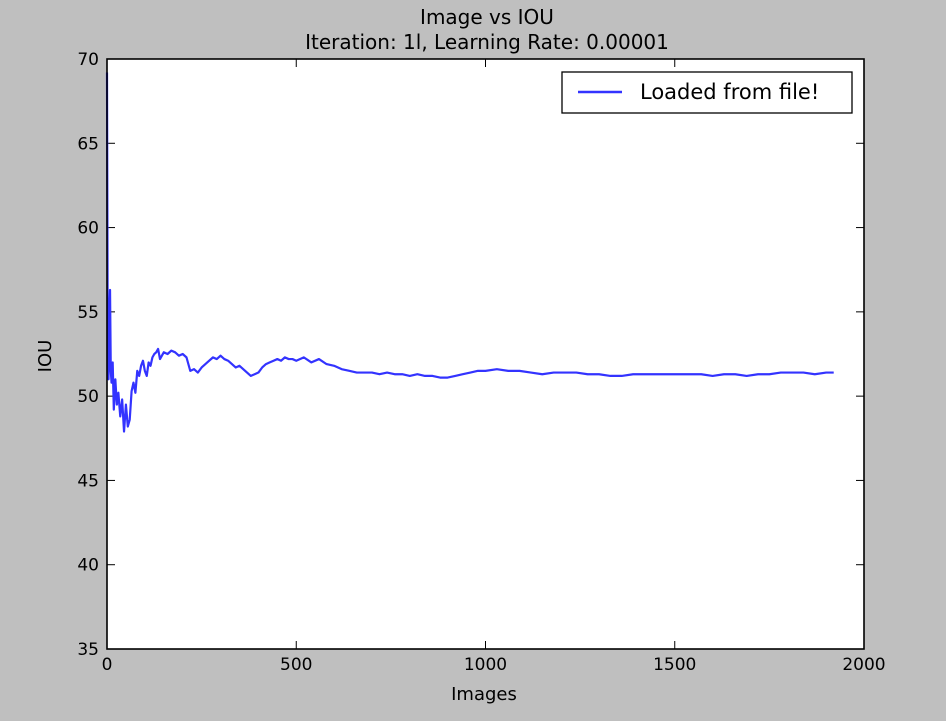 Image resolution: width=946 pixels, height=721 pixels. I want to click on y-tick-label: 70, so click(88, 60).